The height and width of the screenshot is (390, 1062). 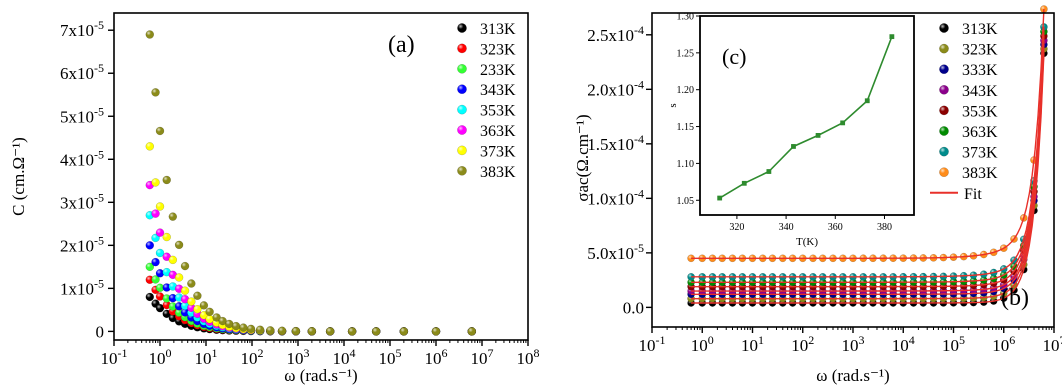 What do you see at coordinates (150, 297) in the screenshot?
I see `point-313K-shine` at bounding box center [150, 297].